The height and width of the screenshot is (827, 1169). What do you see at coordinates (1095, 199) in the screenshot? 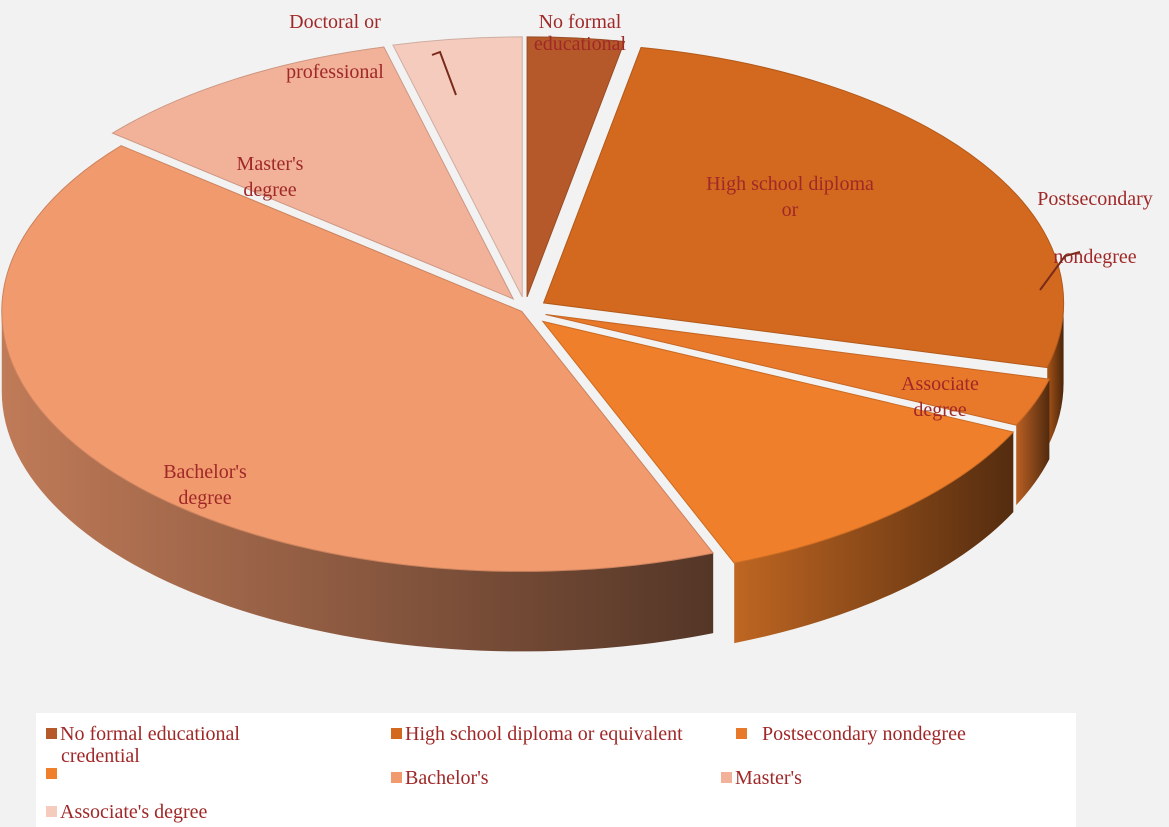
I see `pie-label: Postsecondary` at bounding box center [1095, 199].